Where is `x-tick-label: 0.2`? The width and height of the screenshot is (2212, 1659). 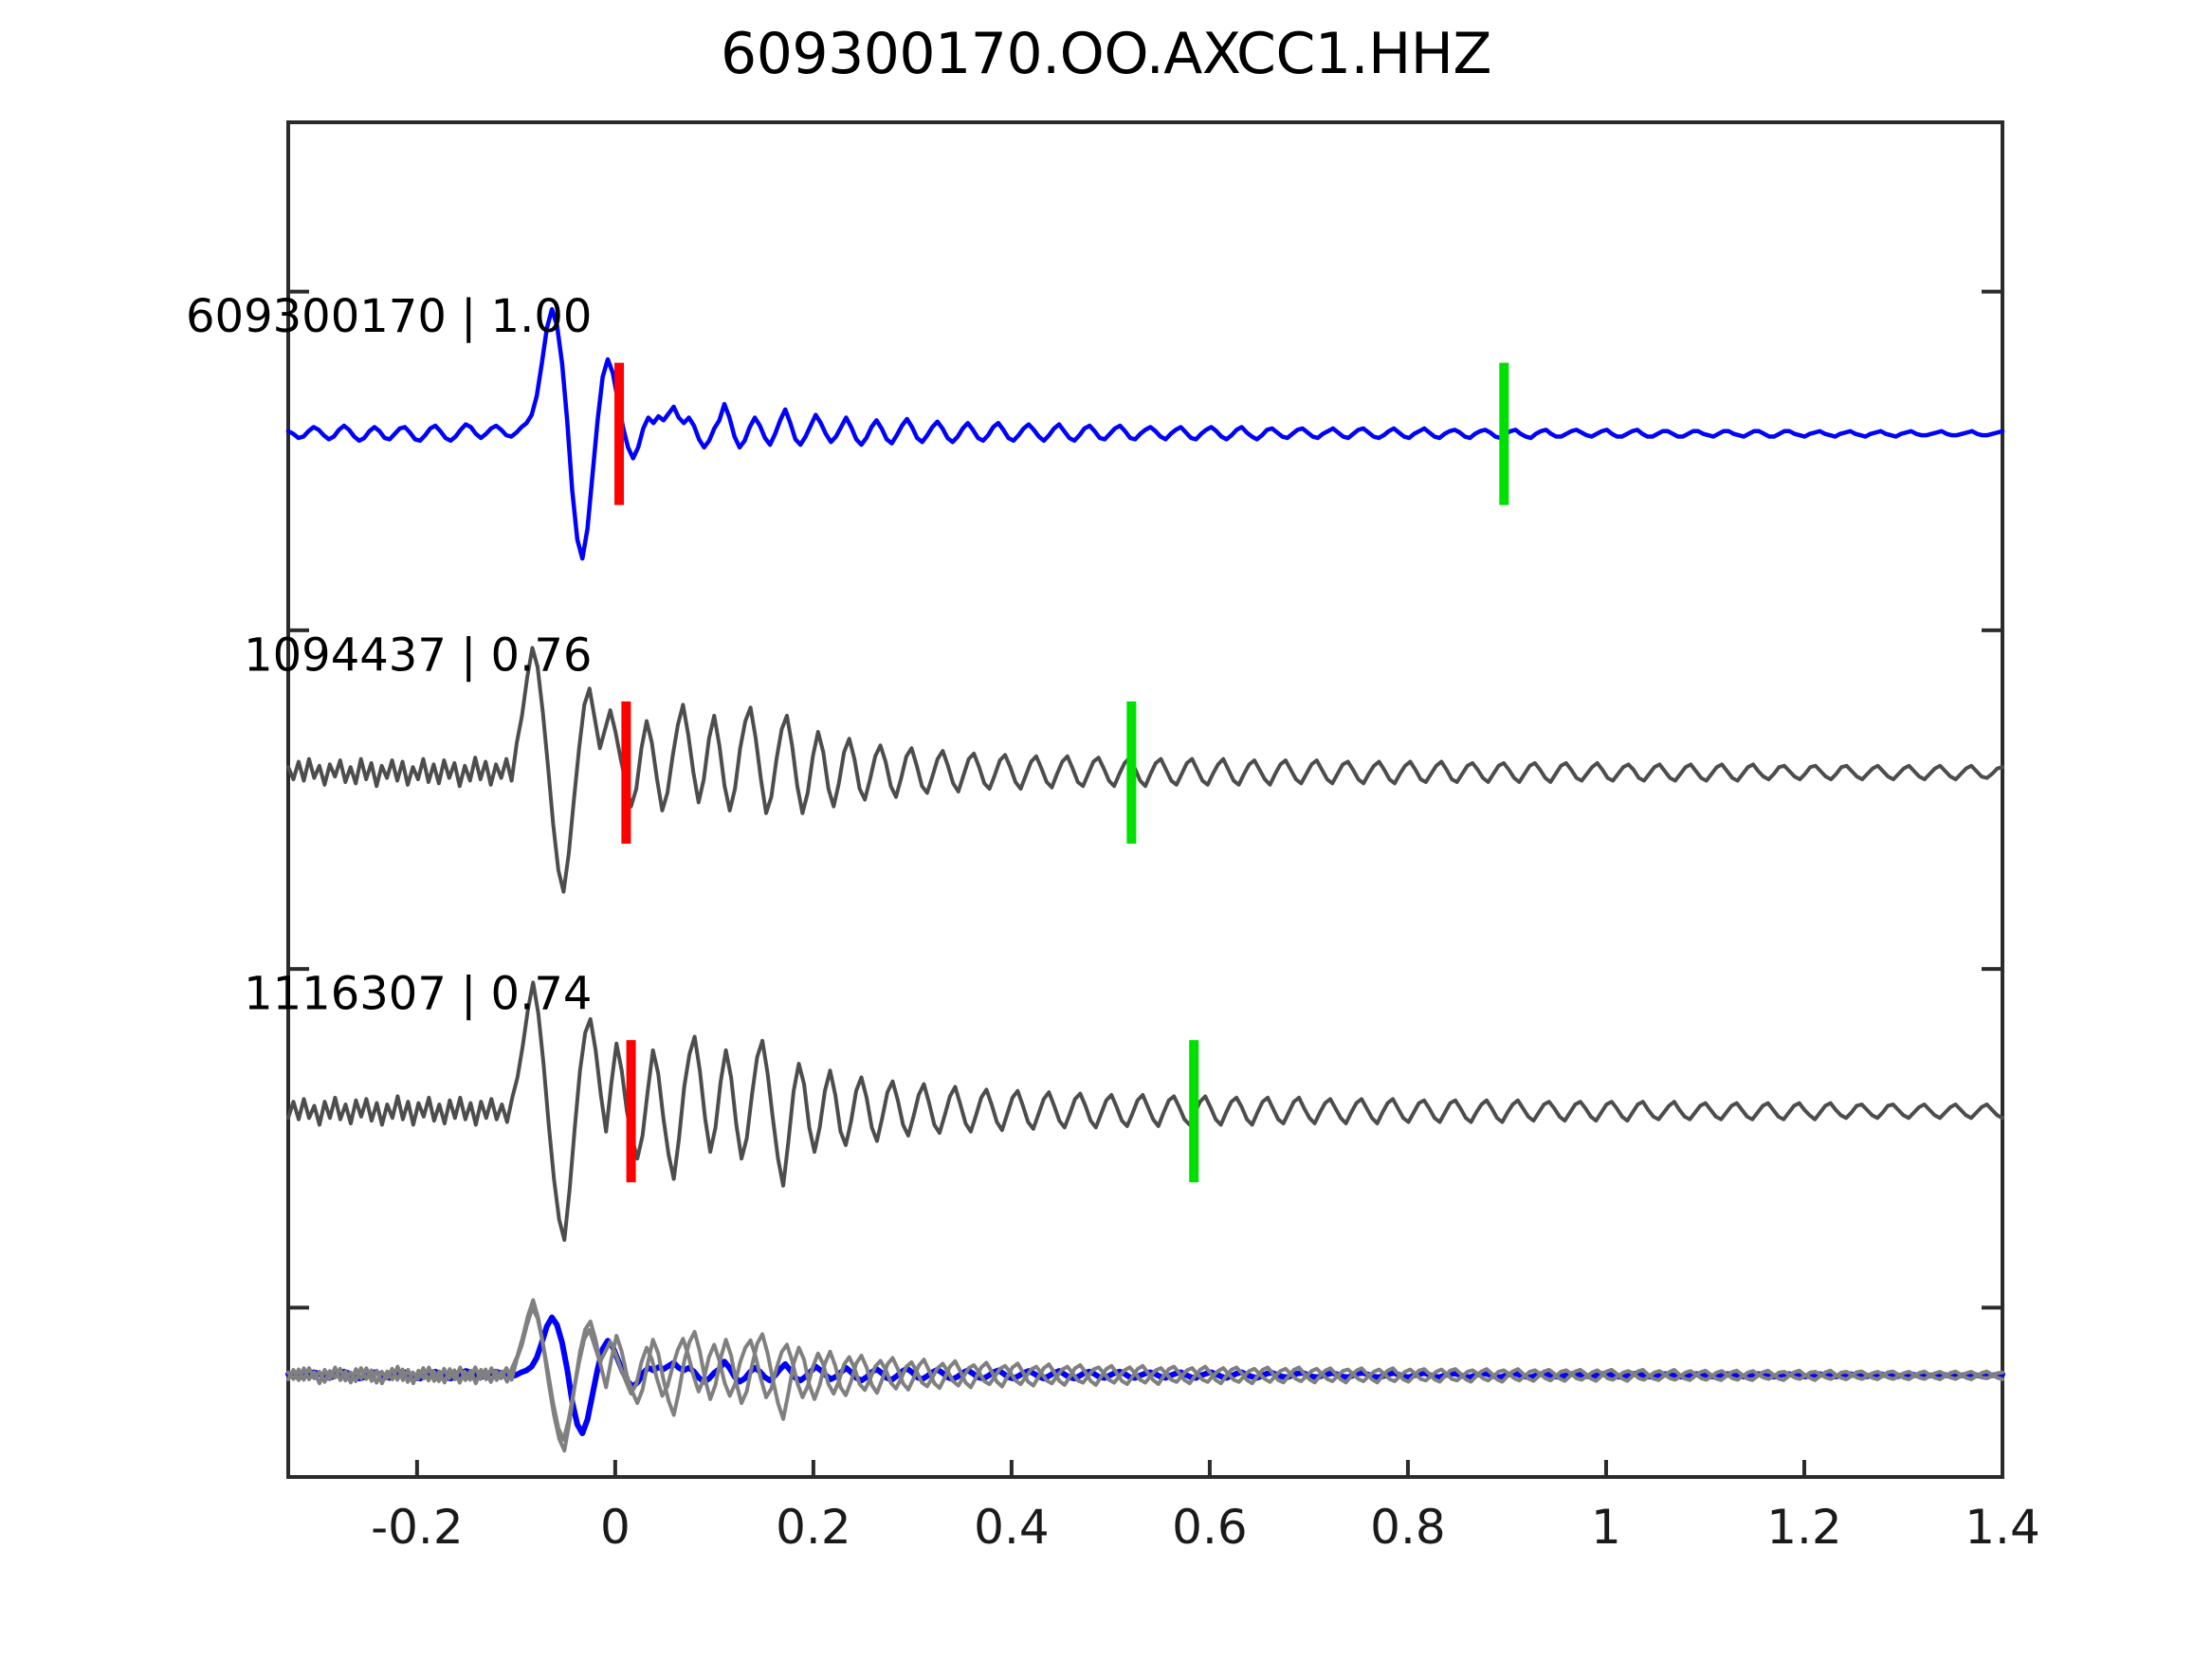 x-tick-label: 0.2 is located at coordinates (813, 1527).